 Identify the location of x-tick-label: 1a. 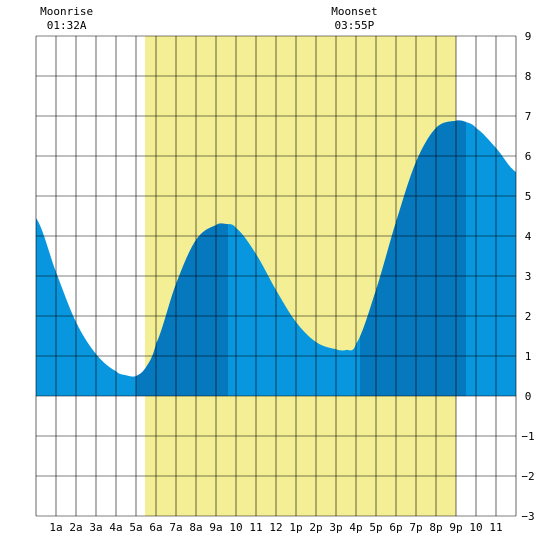
(55, 527).